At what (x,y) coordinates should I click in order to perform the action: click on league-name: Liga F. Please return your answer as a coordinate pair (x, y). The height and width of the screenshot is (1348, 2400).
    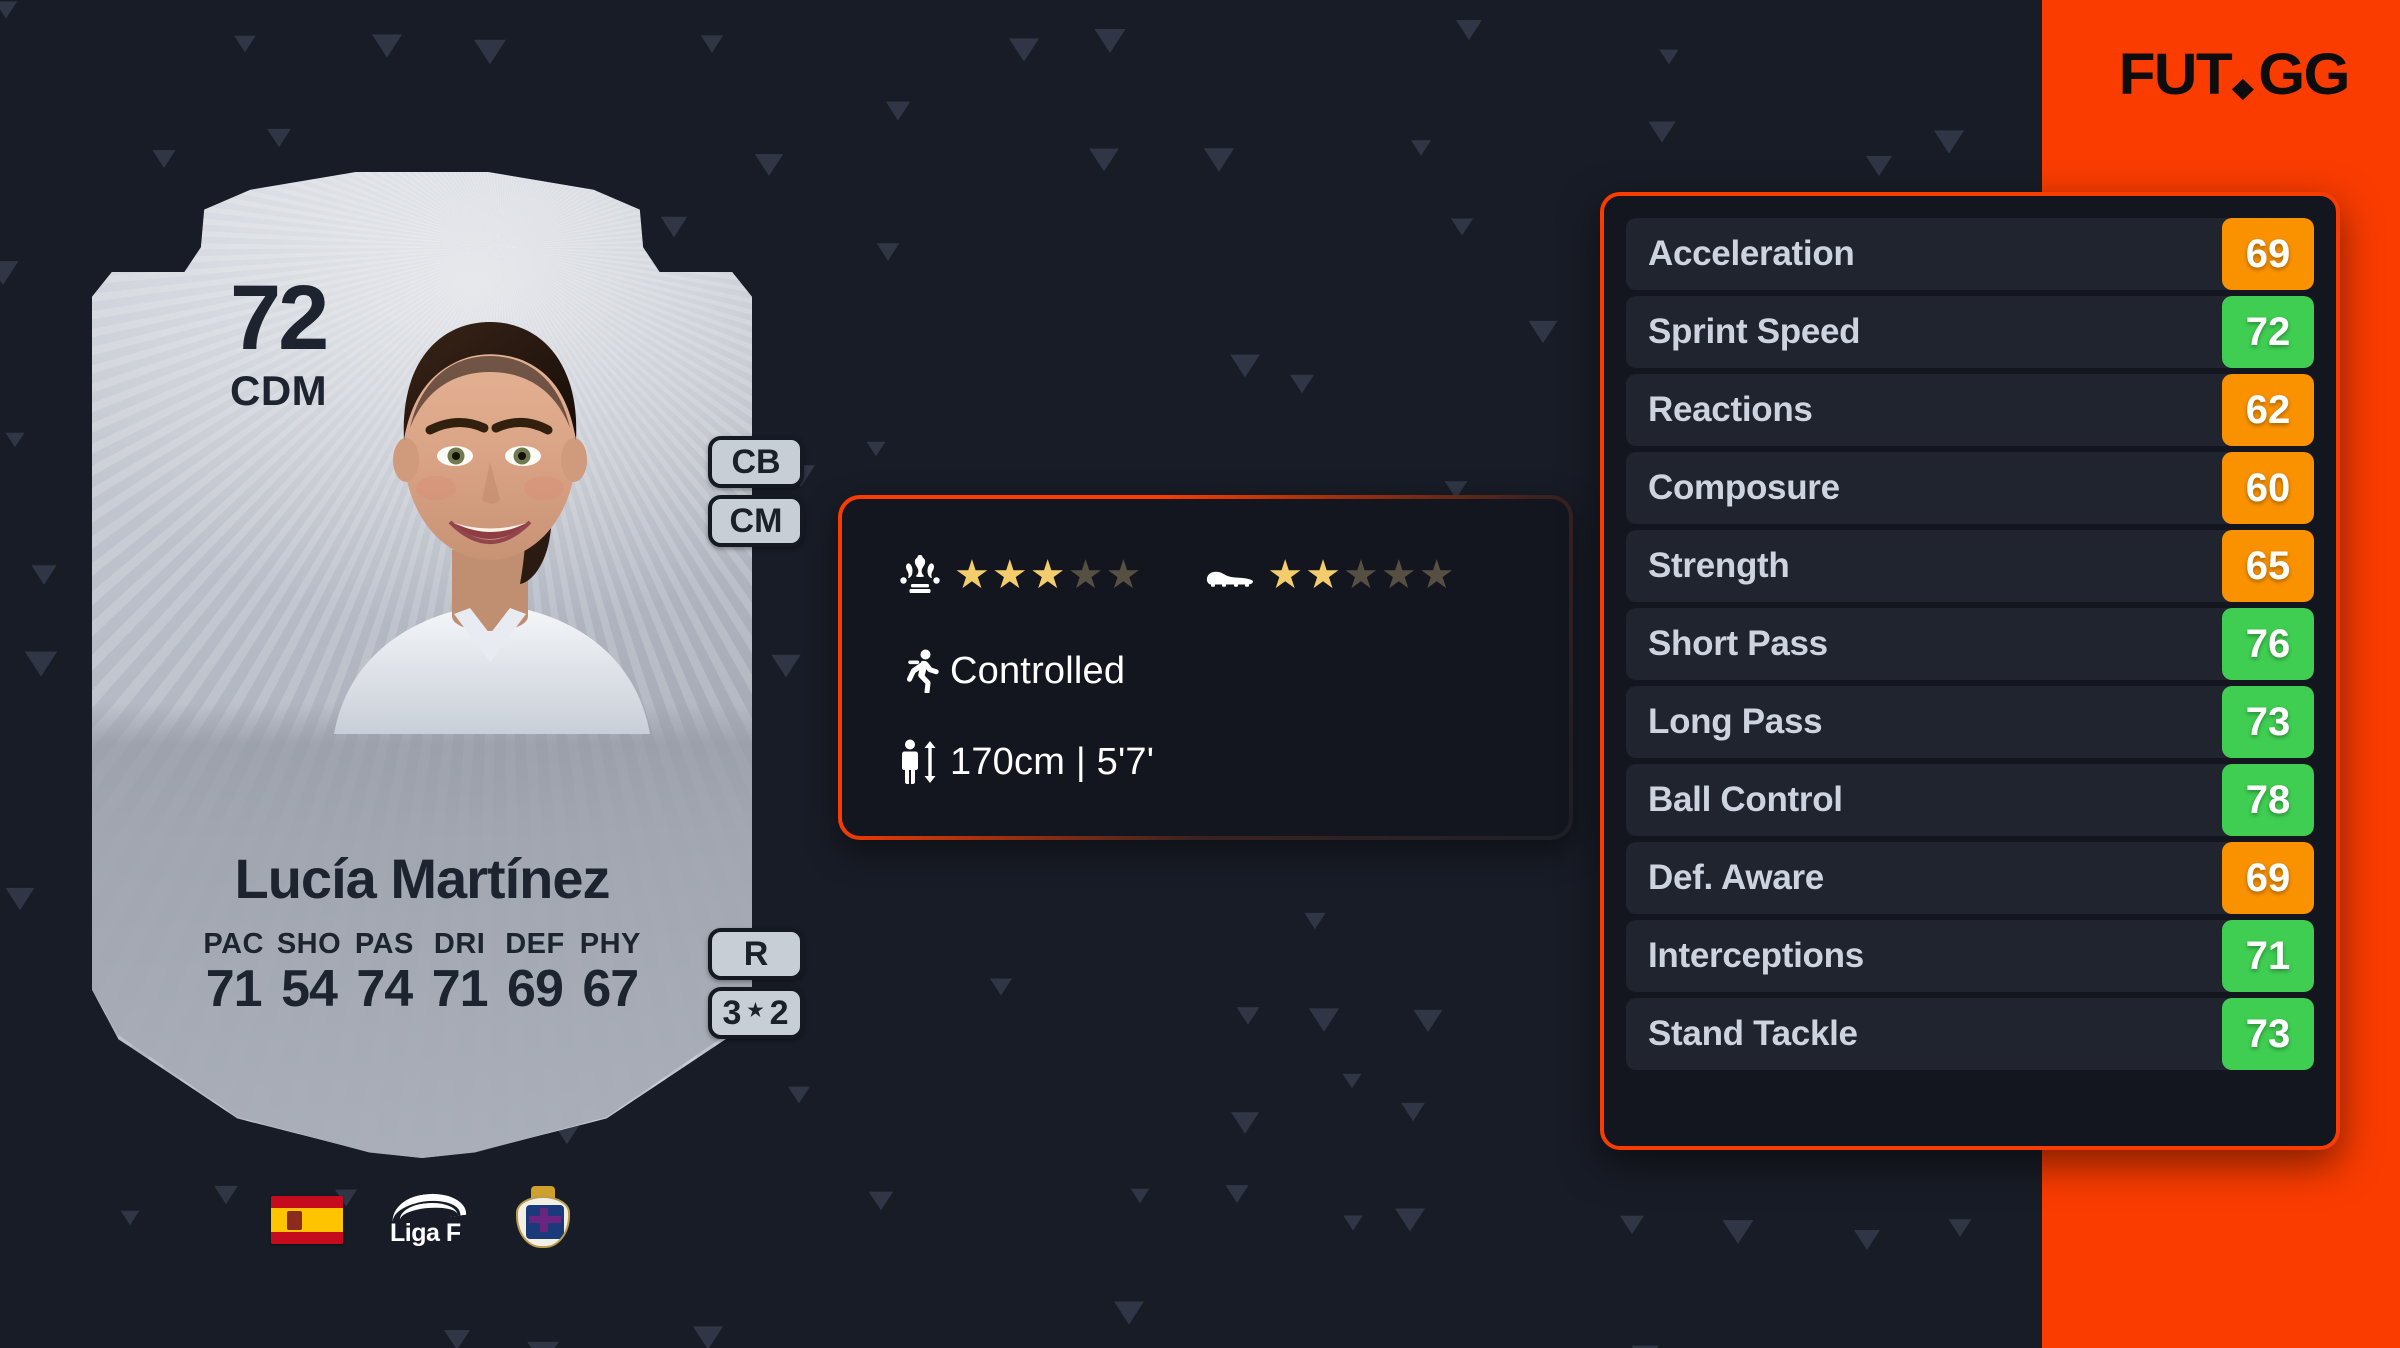
    Looking at the image, I should click on (425, 1233).